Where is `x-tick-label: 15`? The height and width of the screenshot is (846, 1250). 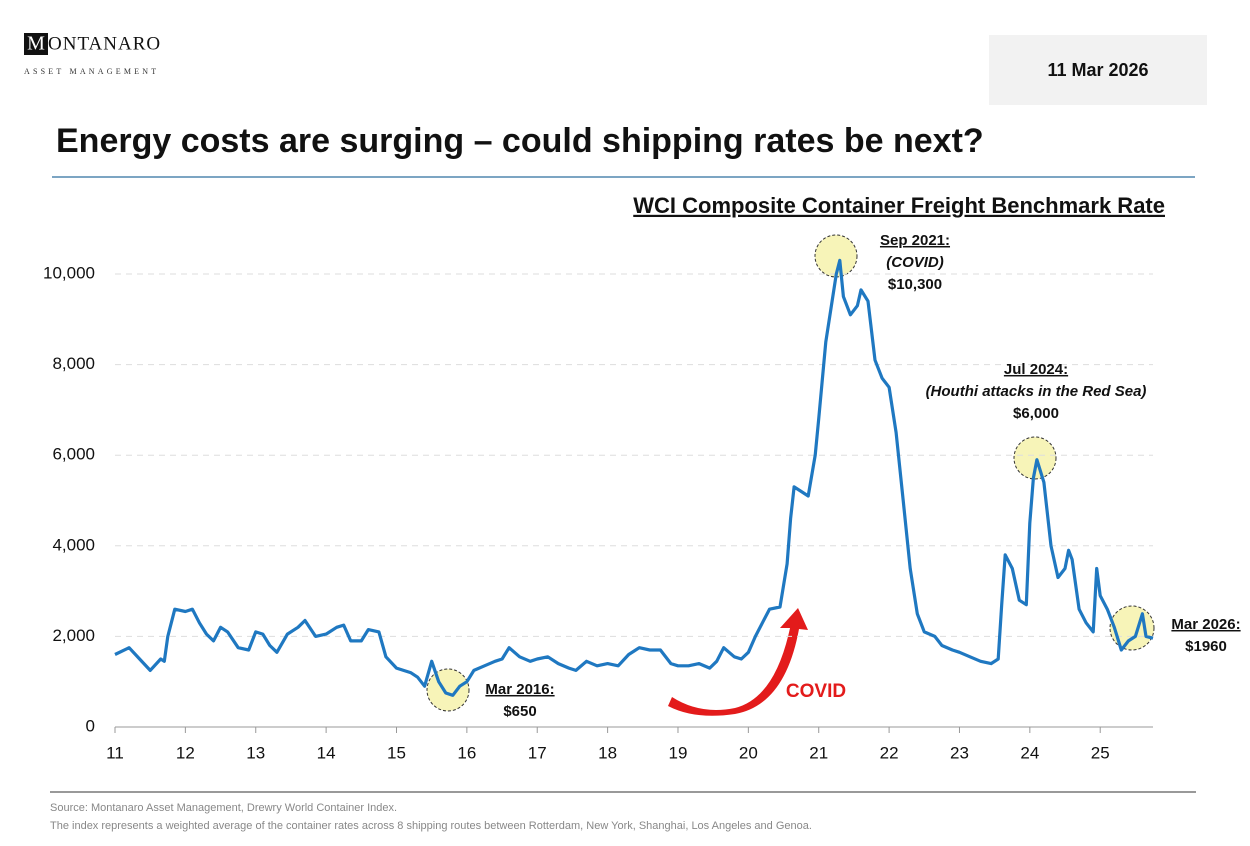
x-tick-label: 15 is located at coordinates (396, 752).